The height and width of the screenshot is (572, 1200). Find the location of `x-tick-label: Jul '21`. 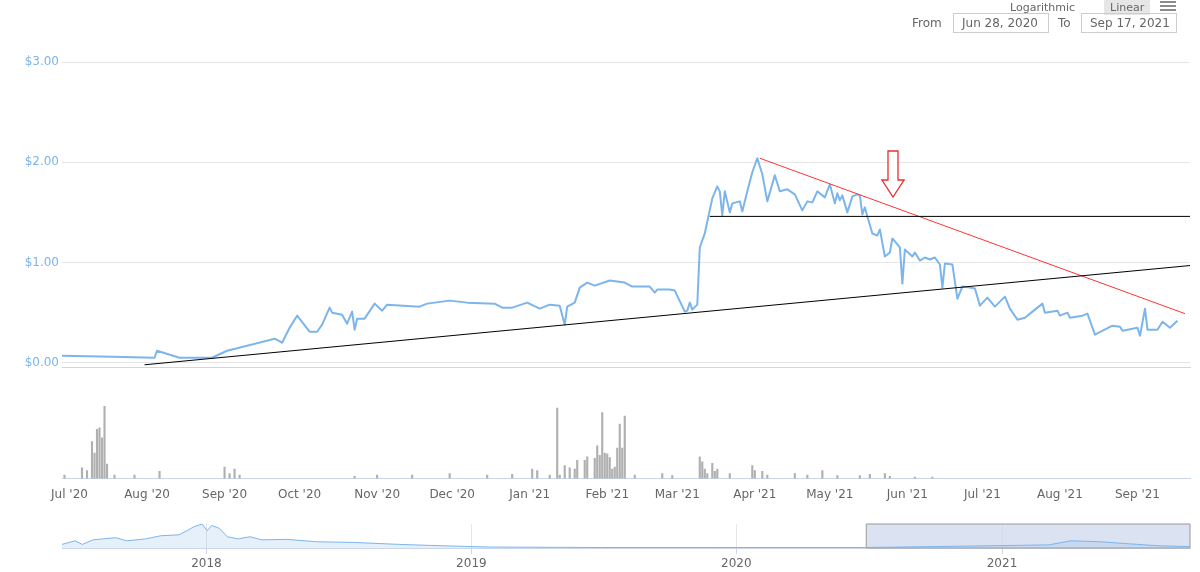

x-tick-label: Jul '21 is located at coordinates (981, 493).